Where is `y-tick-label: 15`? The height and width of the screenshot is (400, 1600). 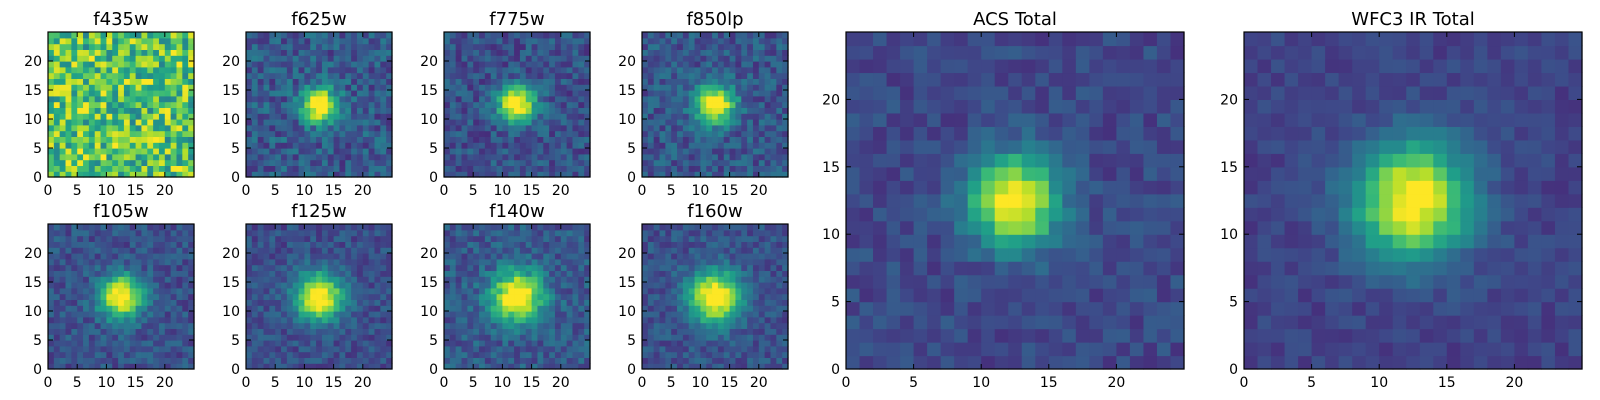
y-tick-label: 15 is located at coordinates (429, 283).